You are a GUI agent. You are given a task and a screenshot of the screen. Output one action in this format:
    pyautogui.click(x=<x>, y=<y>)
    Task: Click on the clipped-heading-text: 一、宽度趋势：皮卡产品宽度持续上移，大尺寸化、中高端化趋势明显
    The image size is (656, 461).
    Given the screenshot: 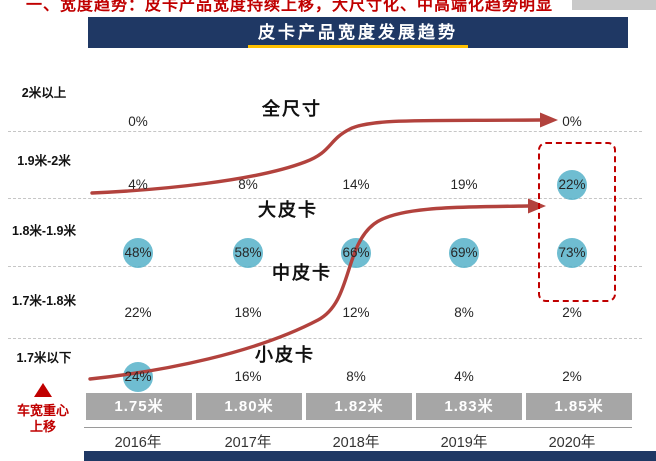 What is the action you would take?
    pyautogui.click(x=290, y=6)
    